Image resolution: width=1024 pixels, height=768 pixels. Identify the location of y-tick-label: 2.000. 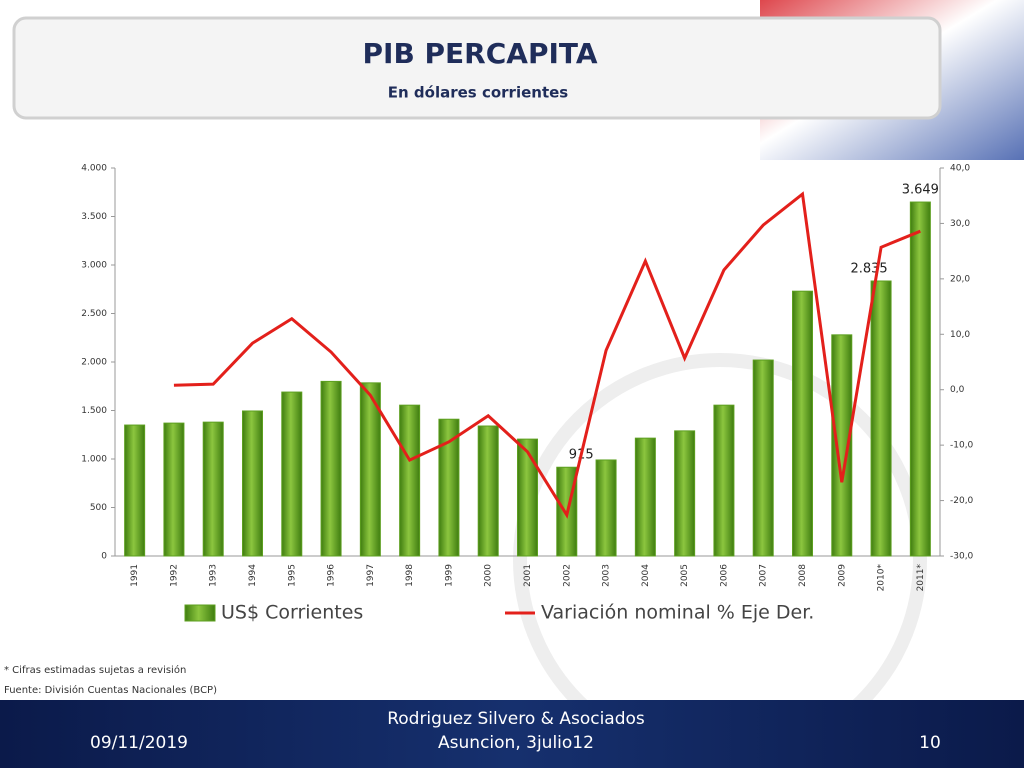
(94, 363).